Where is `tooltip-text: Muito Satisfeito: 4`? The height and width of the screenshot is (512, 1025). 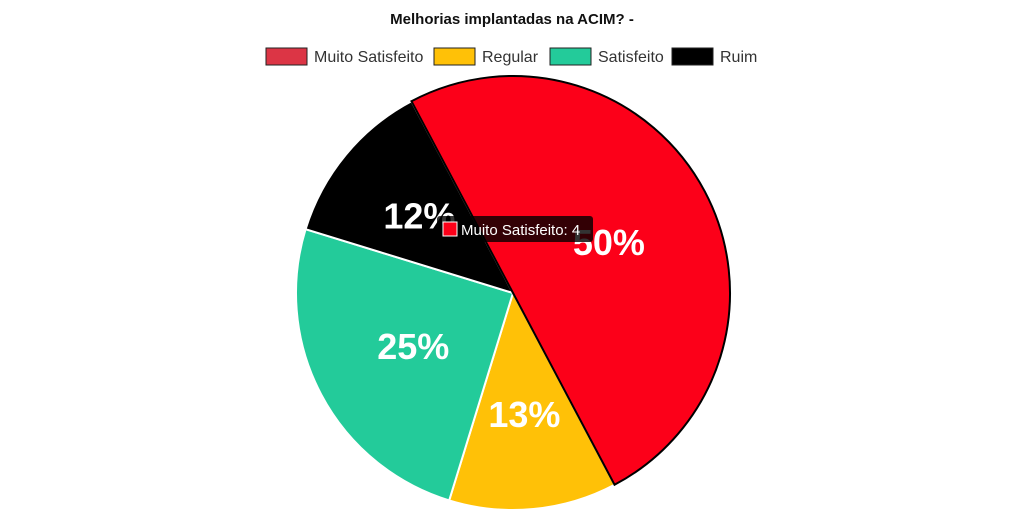
tooltip-text: Muito Satisfeito: 4 is located at coordinates (520, 230).